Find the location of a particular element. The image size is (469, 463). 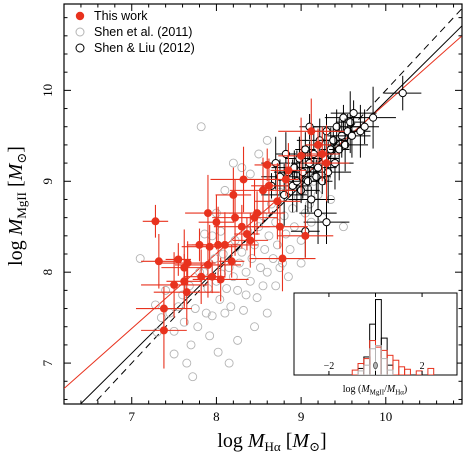

histogram-inset: −2 0 2 log (MMgII/MHα) is located at coordinates (375, 344).